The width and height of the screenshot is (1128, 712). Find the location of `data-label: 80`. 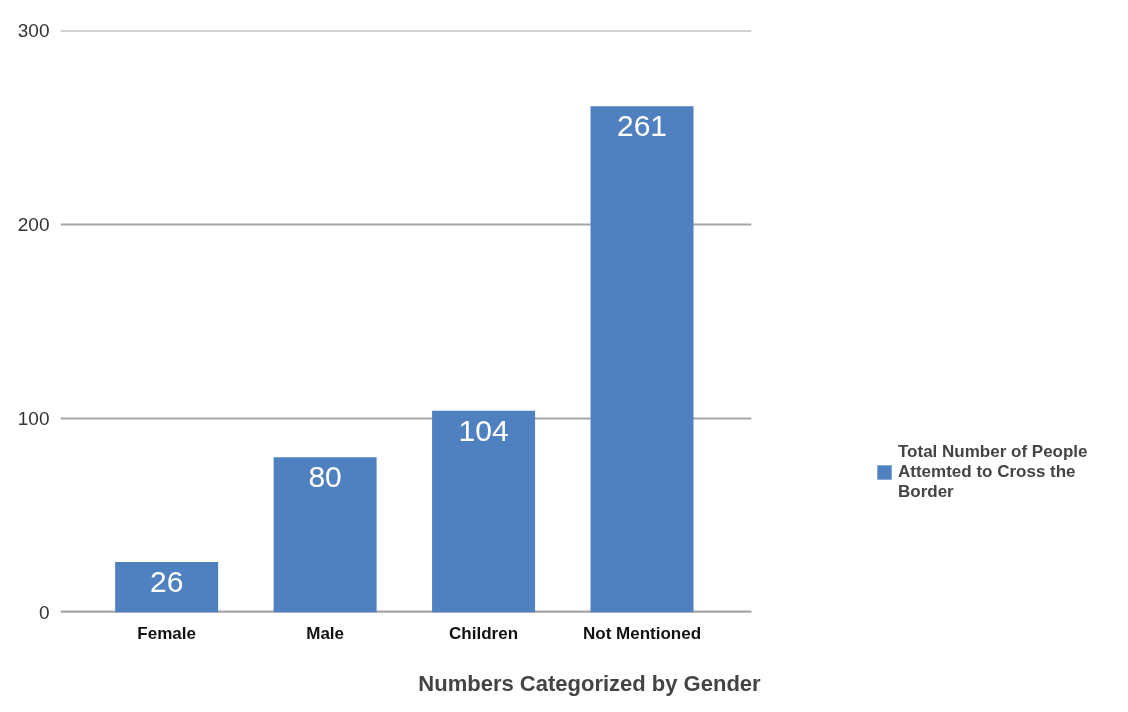

data-label: 80 is located at coordinates (325, 477).